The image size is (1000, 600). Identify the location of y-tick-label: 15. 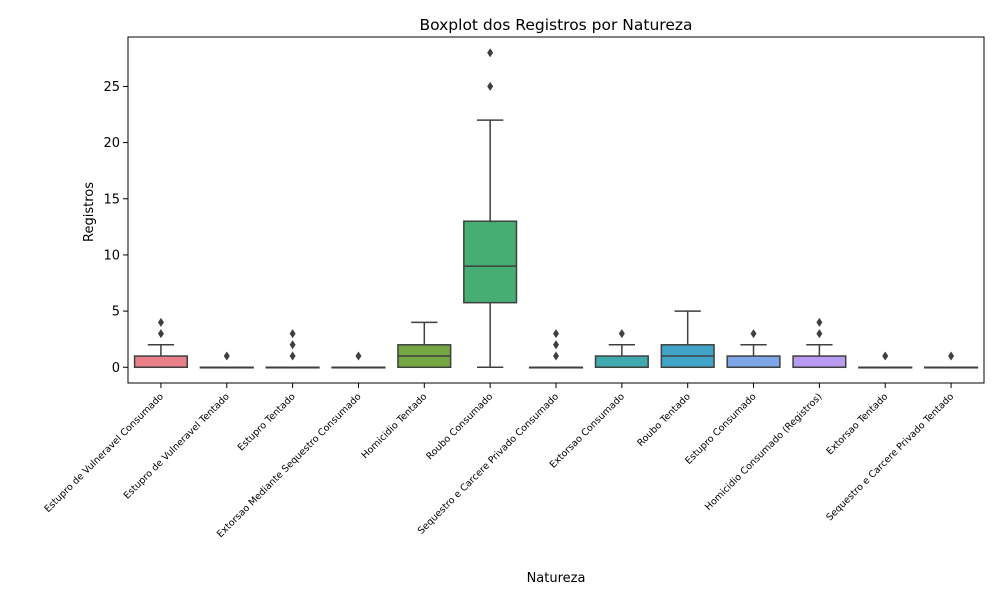
(111, 199).